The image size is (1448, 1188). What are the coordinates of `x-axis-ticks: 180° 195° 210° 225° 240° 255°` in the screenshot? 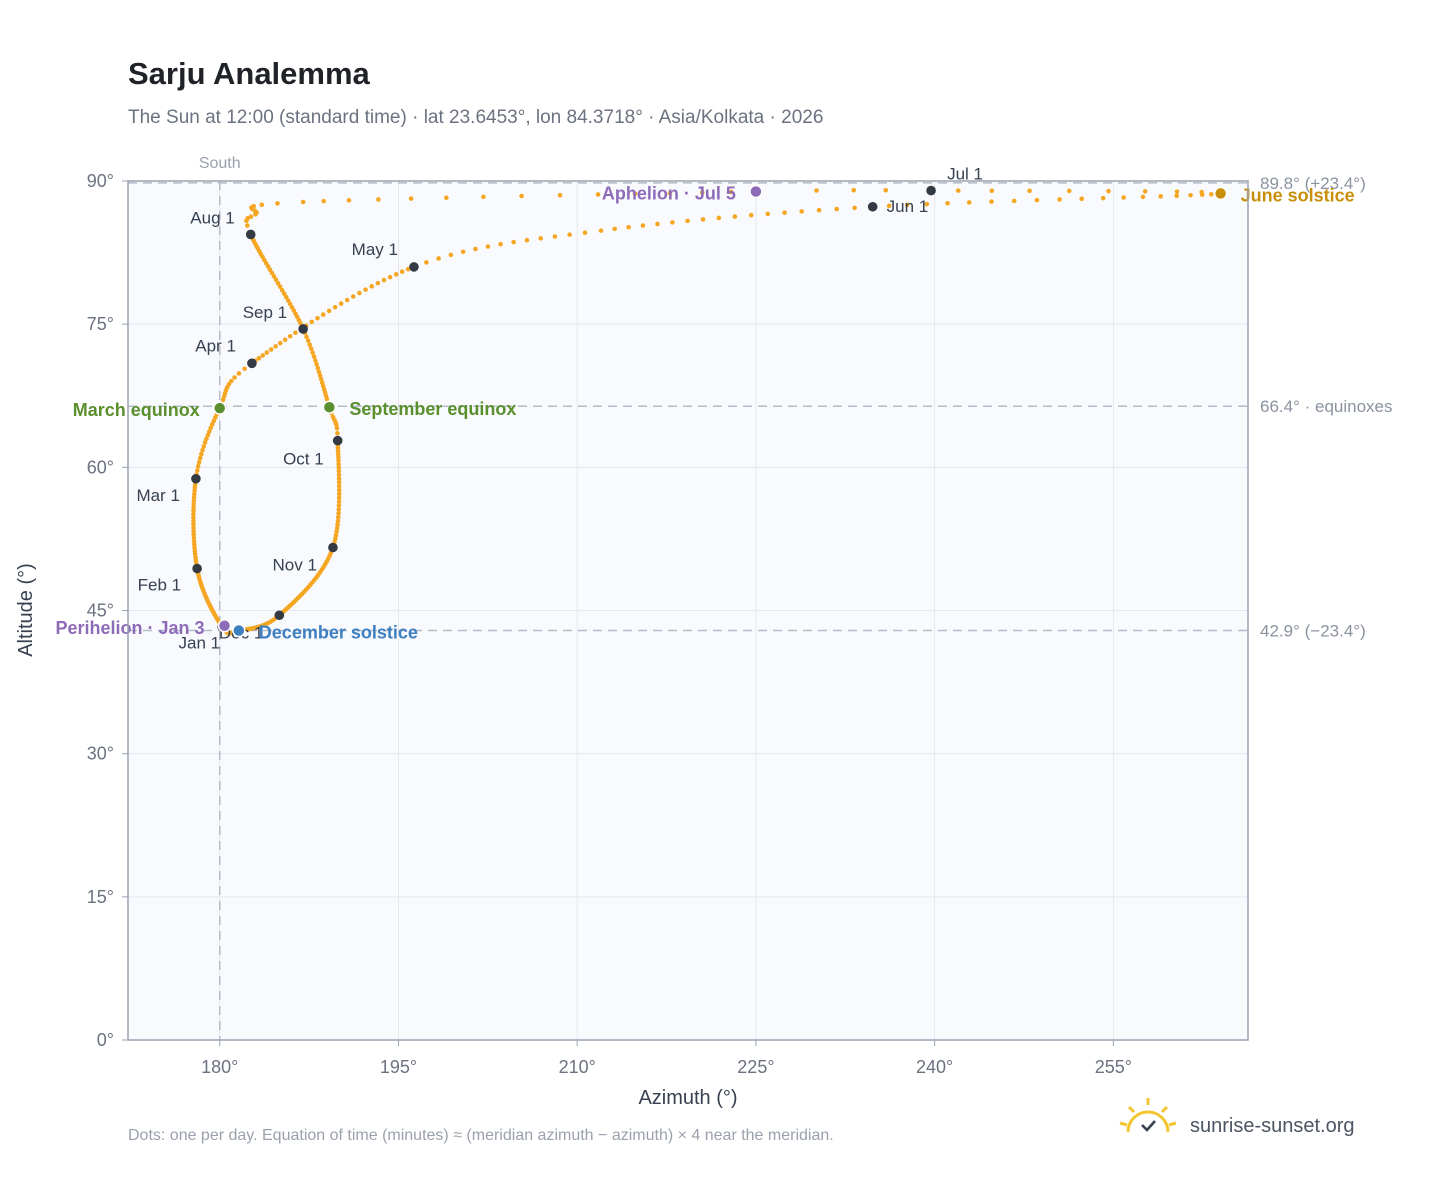 It's located at (666, 1058).